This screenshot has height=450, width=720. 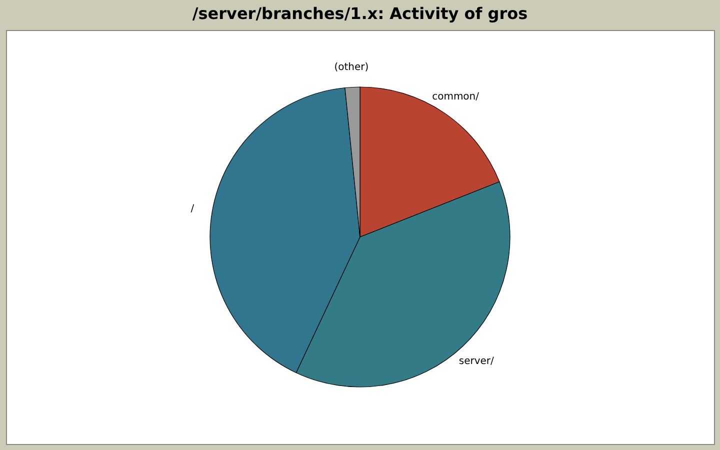 What do you see at coordinates (351, 68) in the screenshot?
I see `slice-label: (other)` at bounding box center [351, 68].